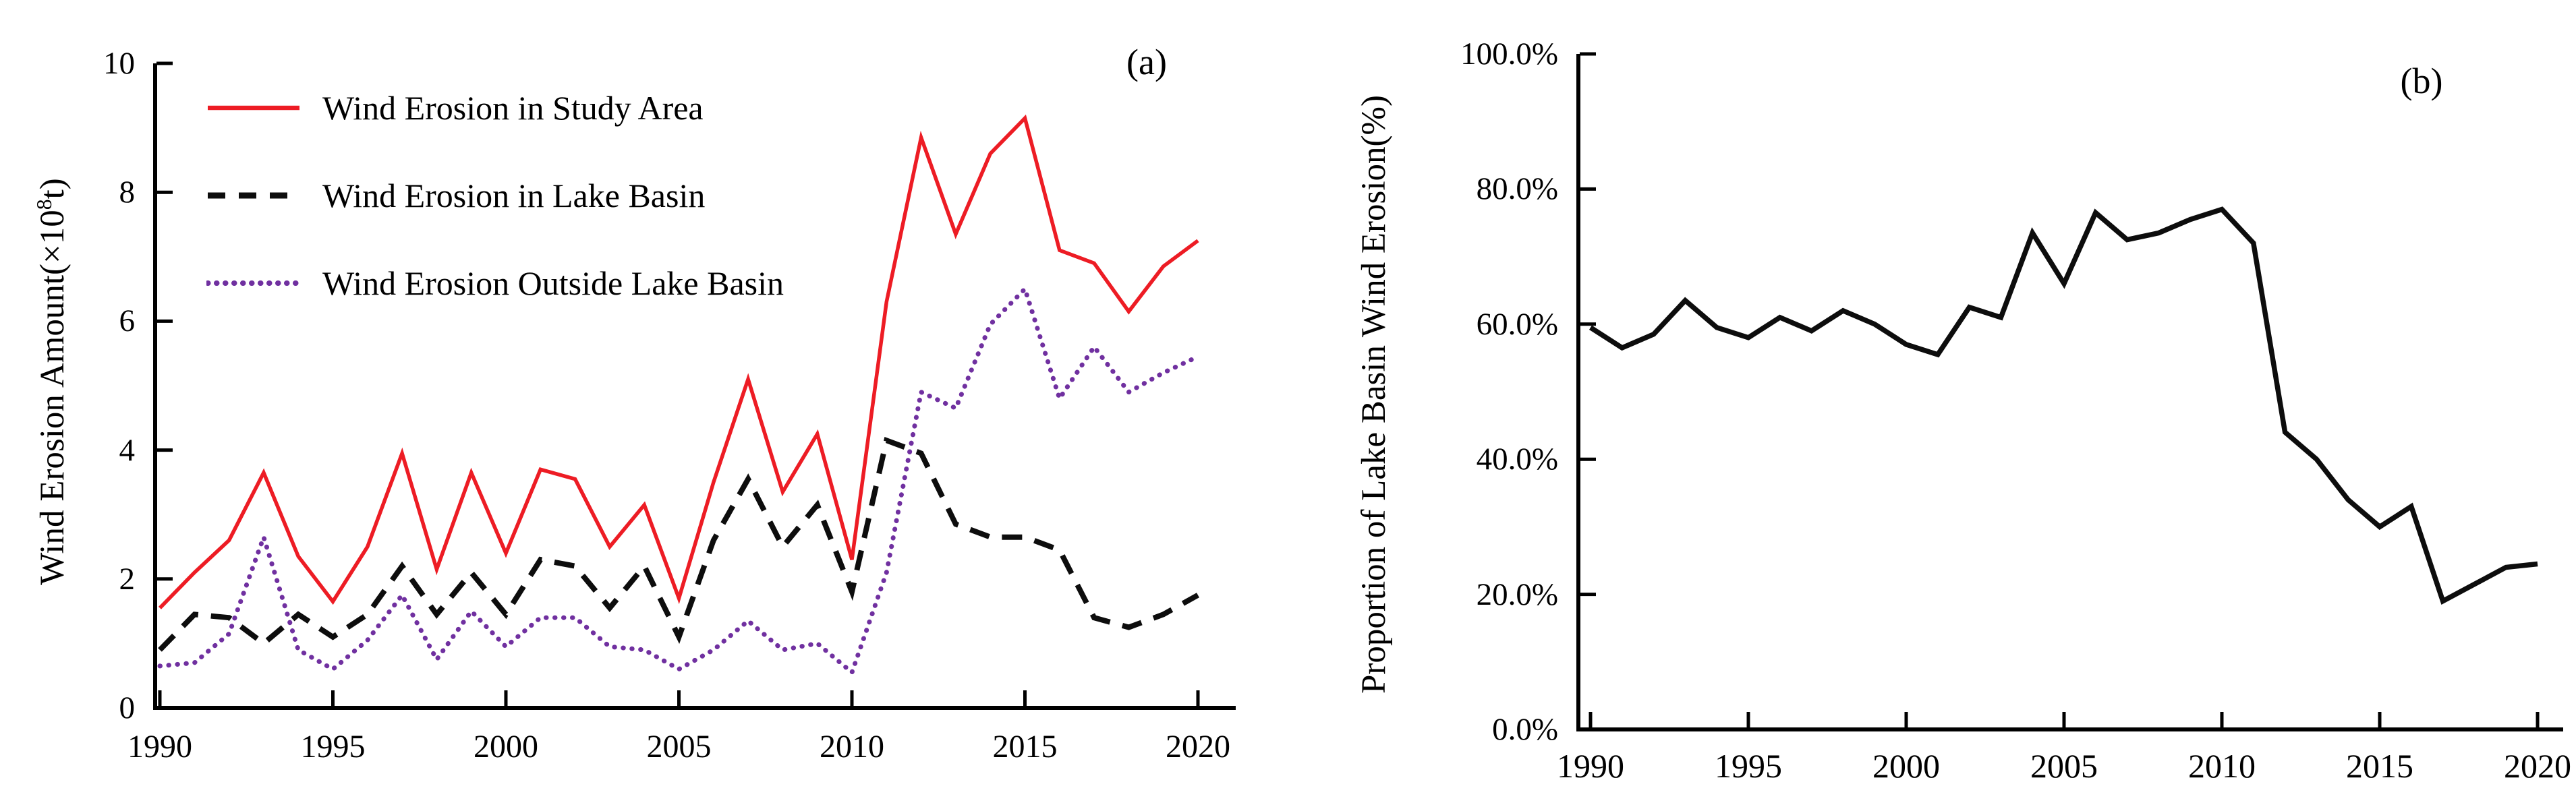  I want to click on panel-a-y-tick-label-4: 4, so click(127, 450).